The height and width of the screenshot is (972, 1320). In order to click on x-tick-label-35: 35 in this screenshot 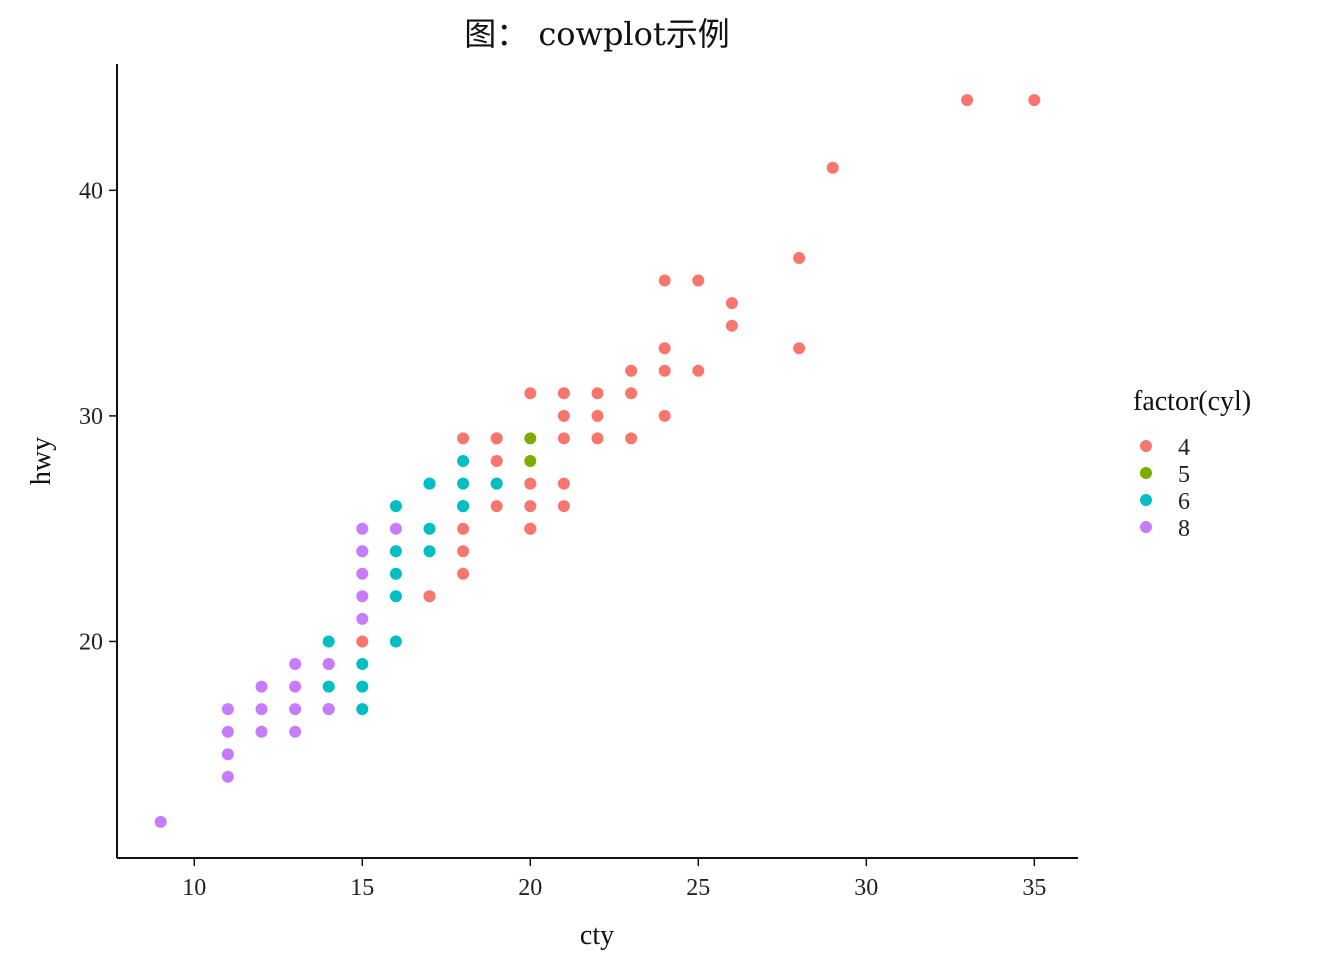, I will do `click(1034, 888)`.